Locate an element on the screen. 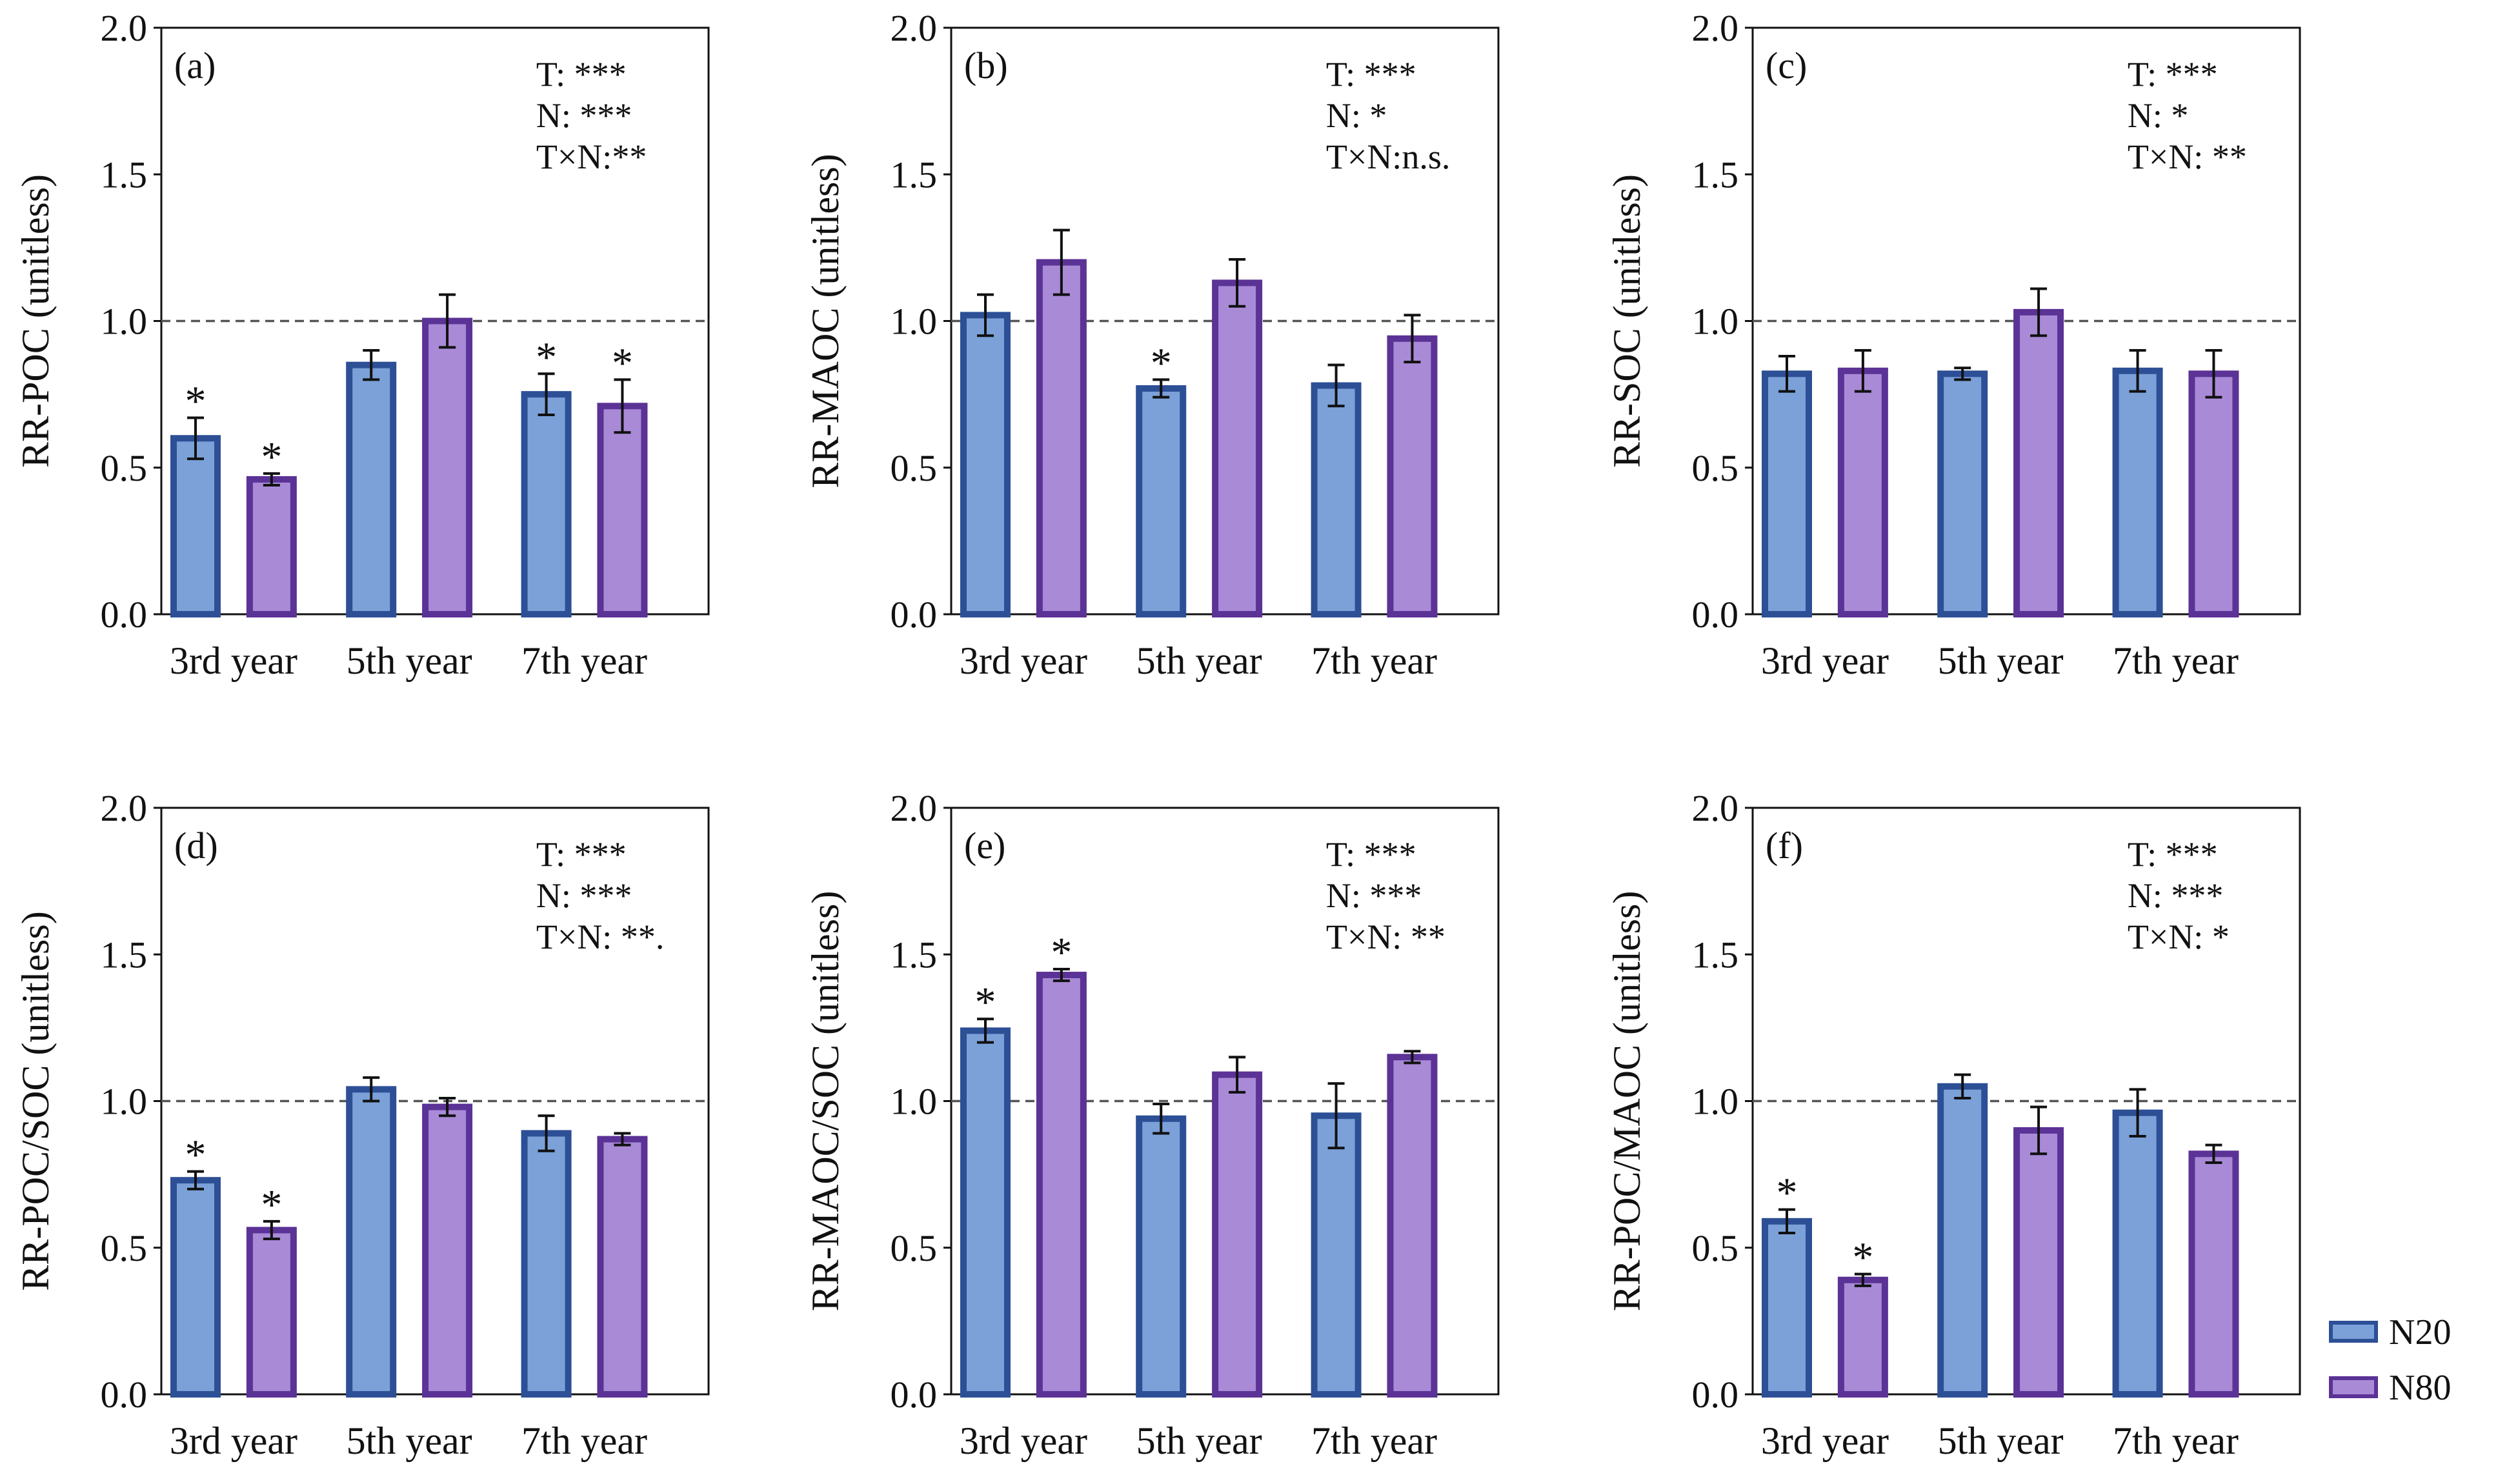 This screenshot has width=2518, height=1484. y-axis-label: RR-POC/SOC (unitless) is located at coordinates (35, 1100).